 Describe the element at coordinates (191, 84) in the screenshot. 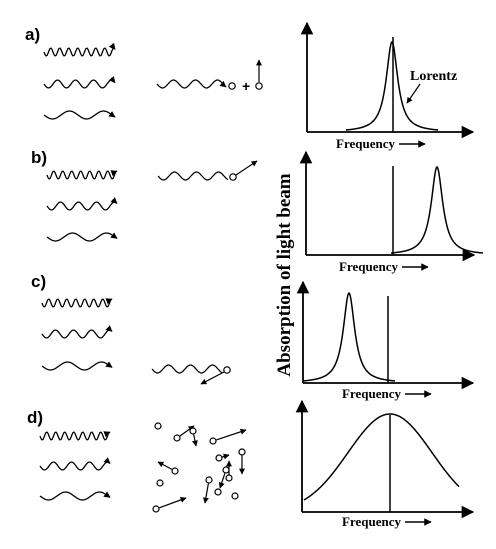

I see `photon-wave-a` at that location.